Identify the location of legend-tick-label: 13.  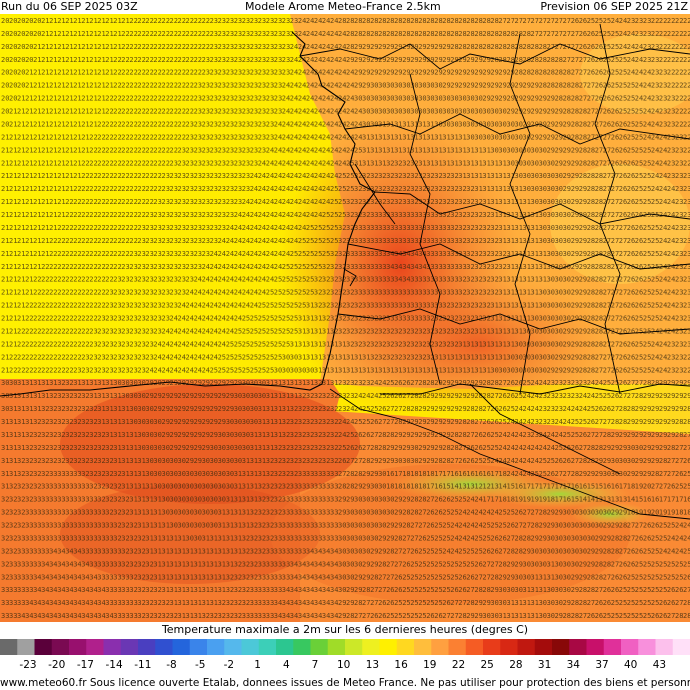
(372, 665).